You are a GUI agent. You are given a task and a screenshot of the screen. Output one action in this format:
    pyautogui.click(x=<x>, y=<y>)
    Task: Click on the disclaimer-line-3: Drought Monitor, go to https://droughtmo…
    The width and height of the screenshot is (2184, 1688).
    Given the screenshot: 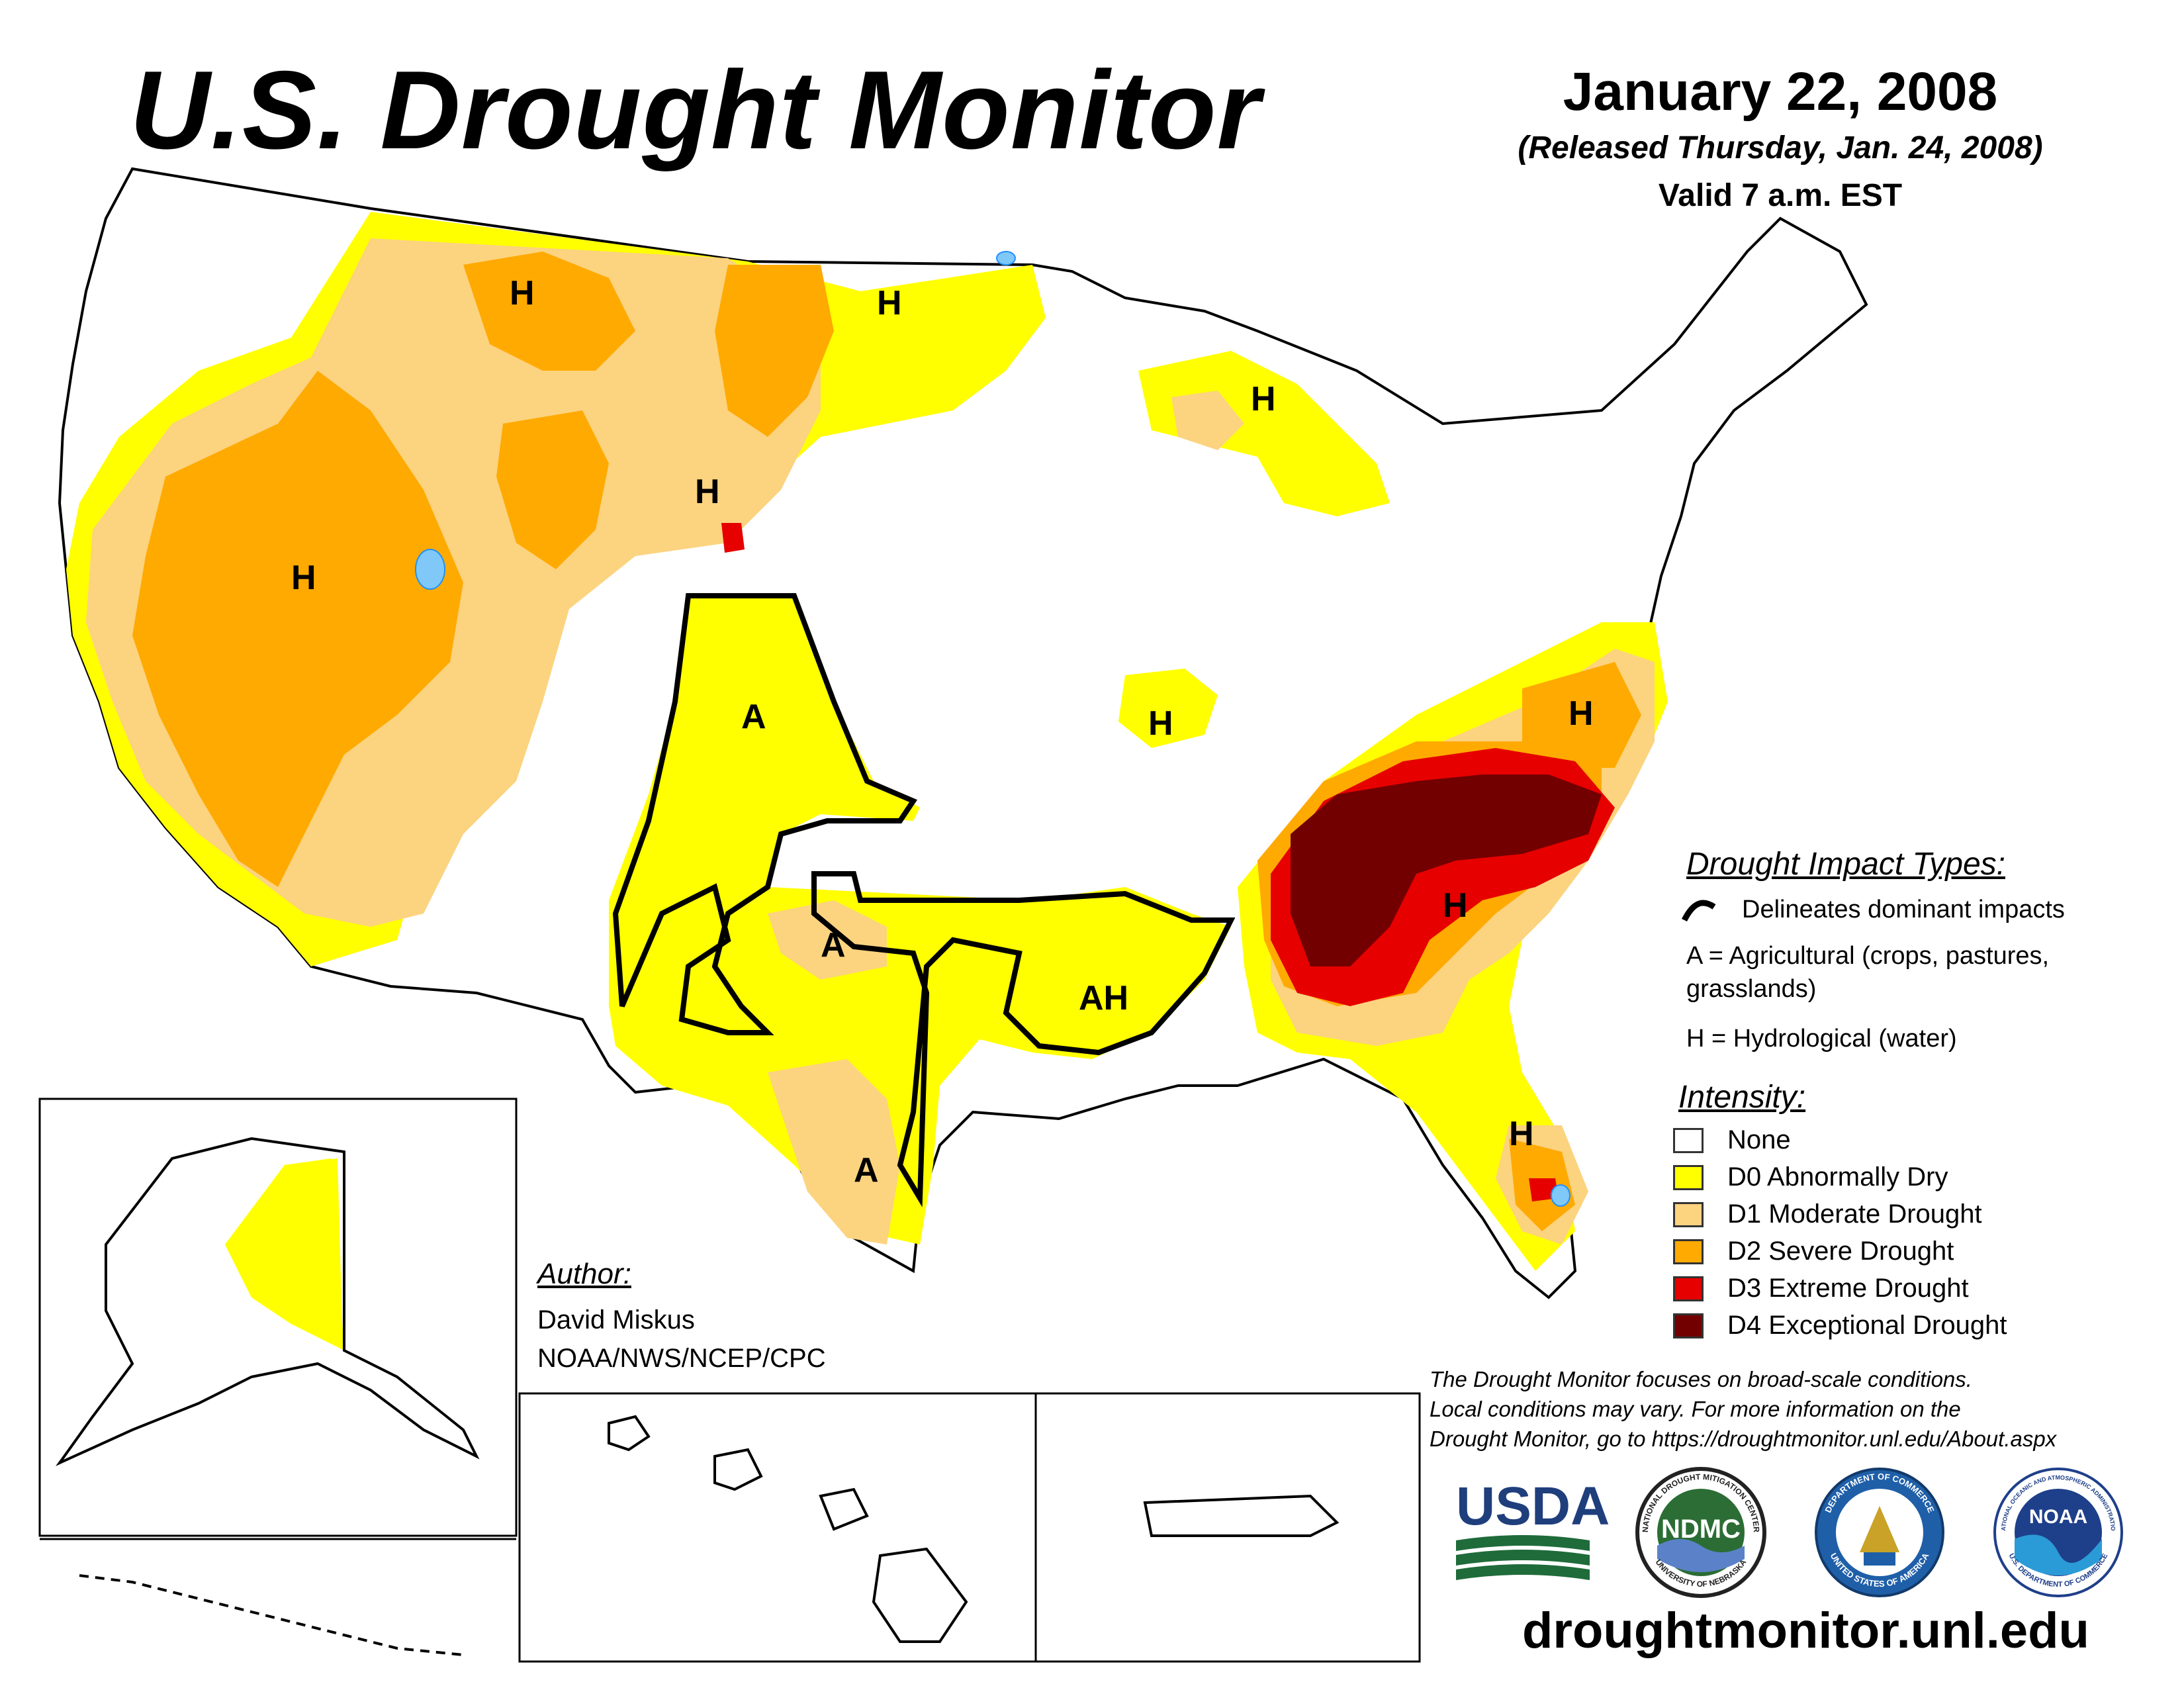 What is the action you would take?
    pyautogui.click(x=1743, y=1438)
    